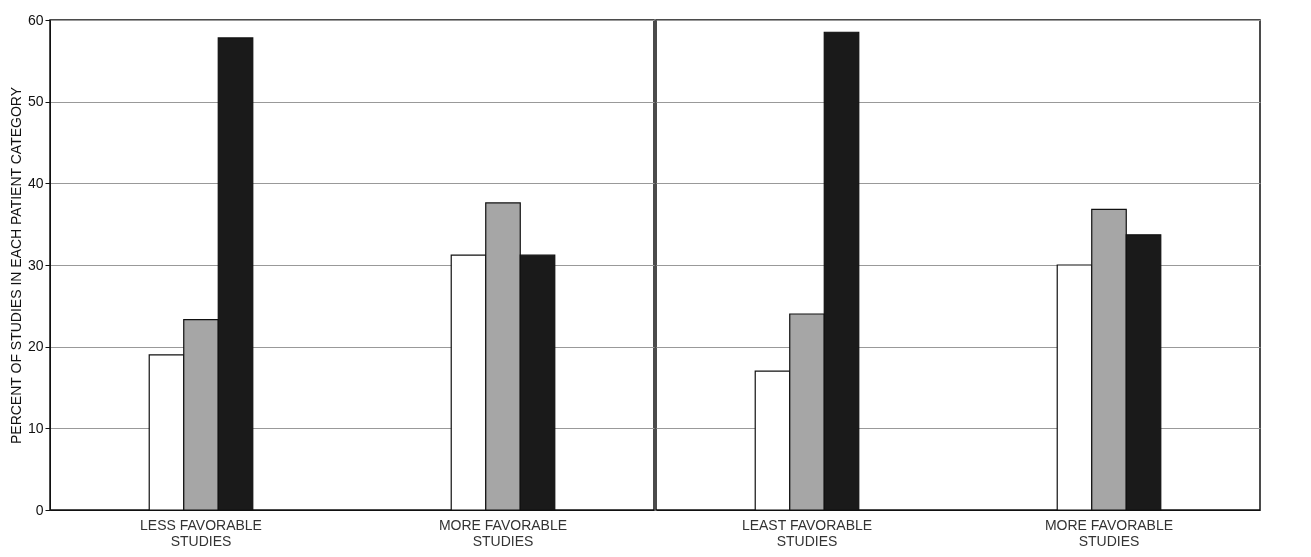  I want to click on y-tick-label: 50, so click(35, 101).